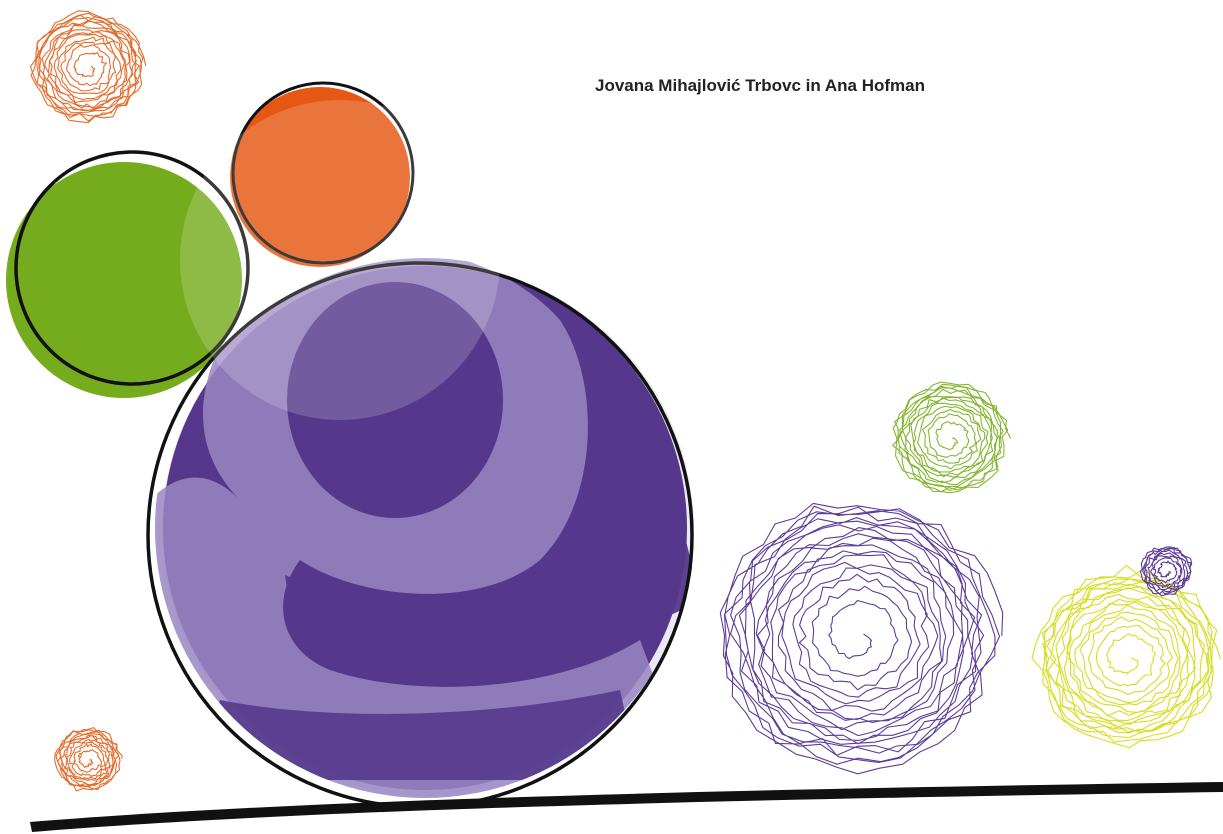 This screenshot has width=1223, height=834. I want to click on scribble-circle-green, so click(952, 437).